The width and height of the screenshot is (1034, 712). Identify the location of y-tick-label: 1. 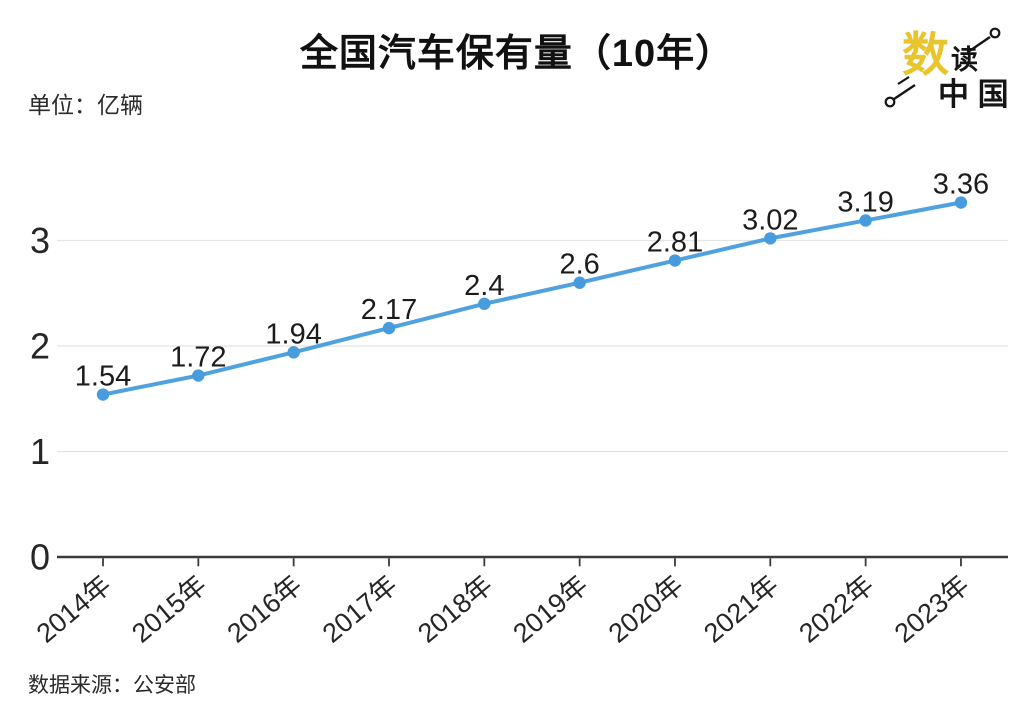
(40, 451).